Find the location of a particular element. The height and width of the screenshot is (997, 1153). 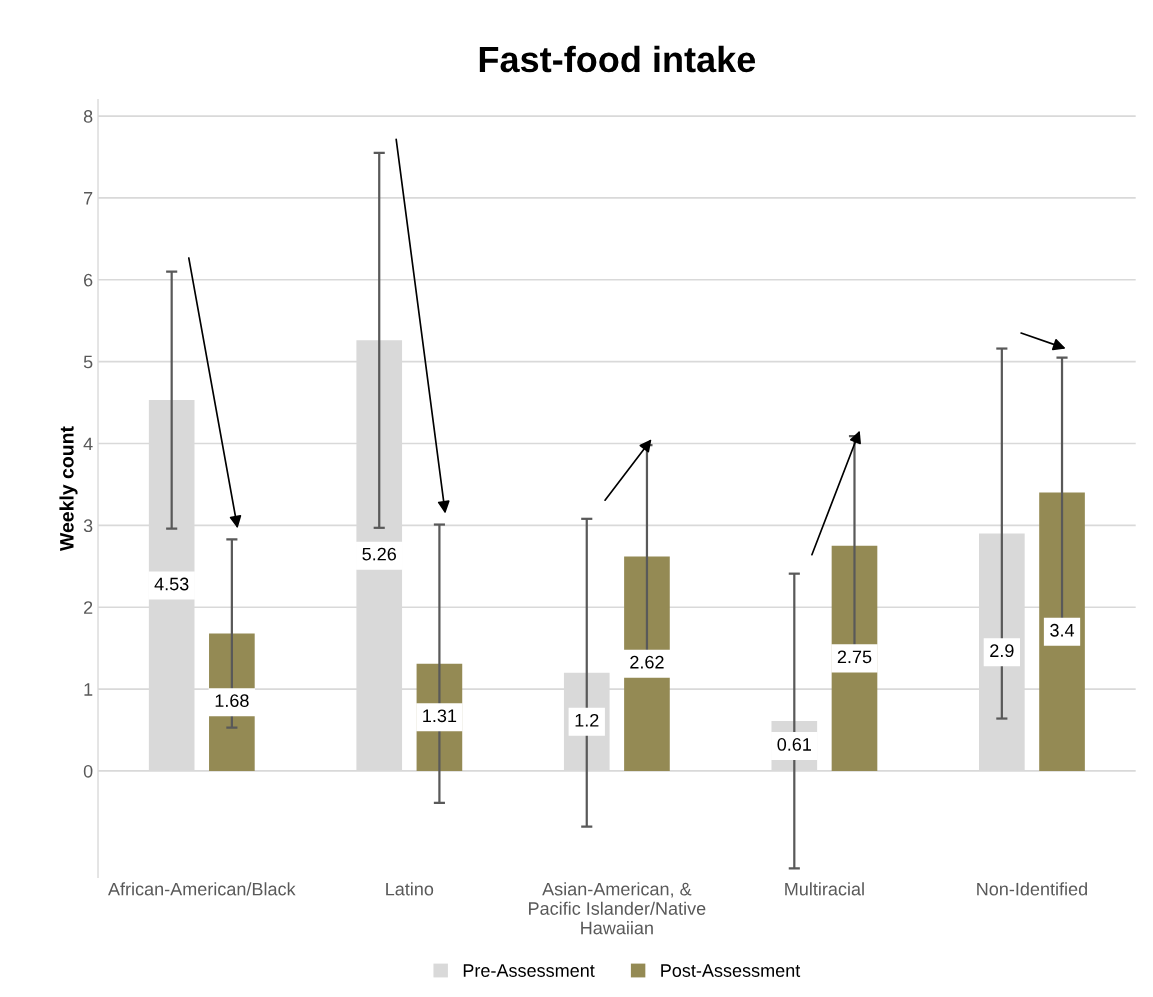

y-tick-label: 4 is located at coordinates (88, 444).